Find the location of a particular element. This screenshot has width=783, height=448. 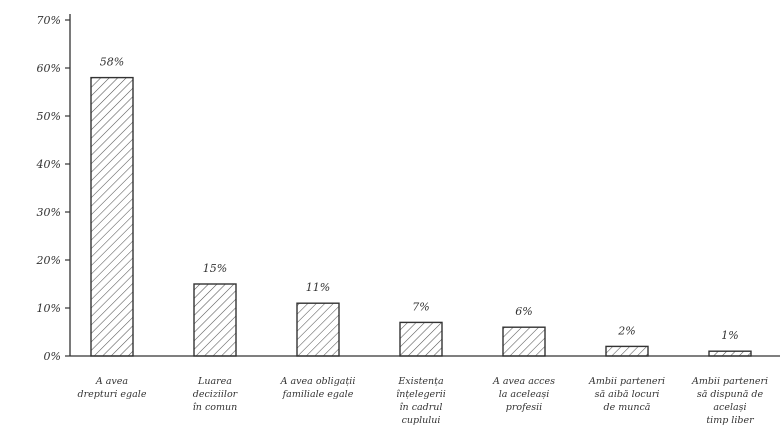

category-label-line: la aceleași is located at coordinates (524, 394).